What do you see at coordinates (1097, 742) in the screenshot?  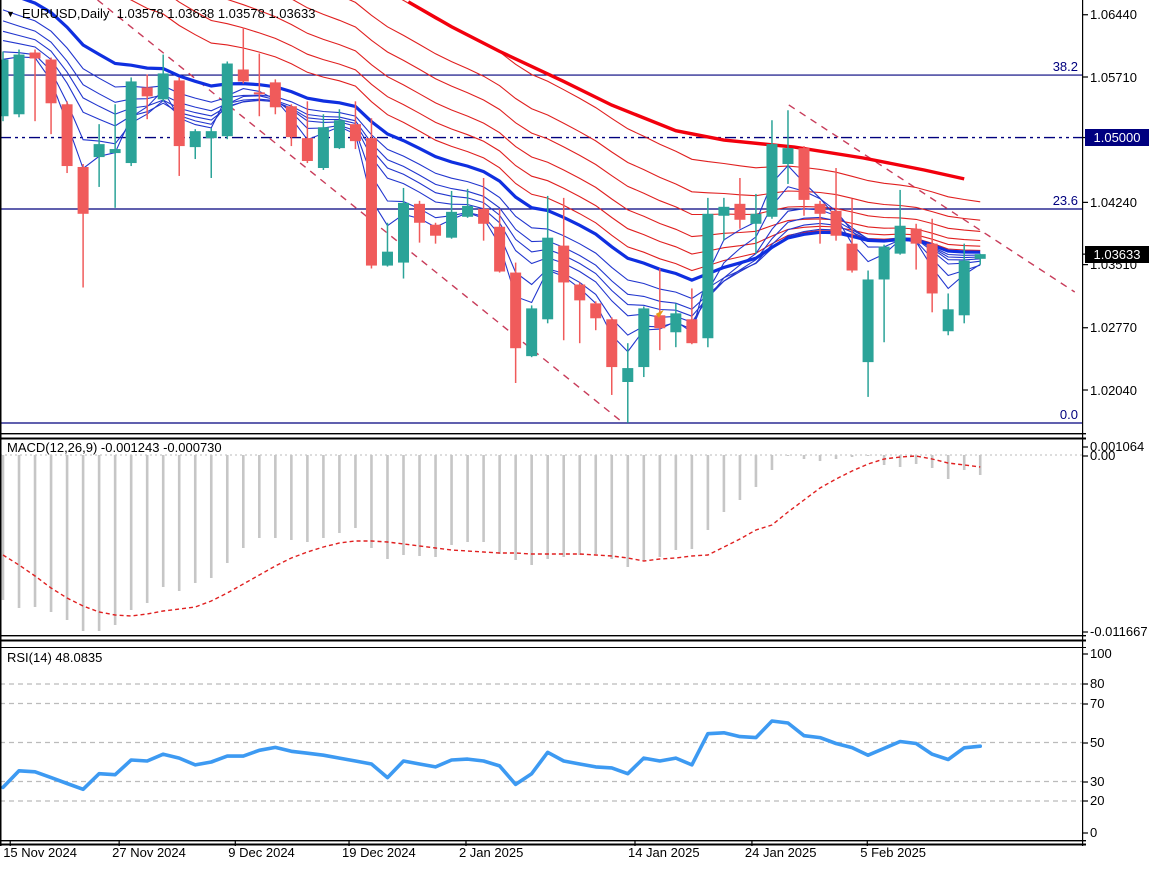 I see `rsi-axis-label: 50` at bounding box center [1097, 742].